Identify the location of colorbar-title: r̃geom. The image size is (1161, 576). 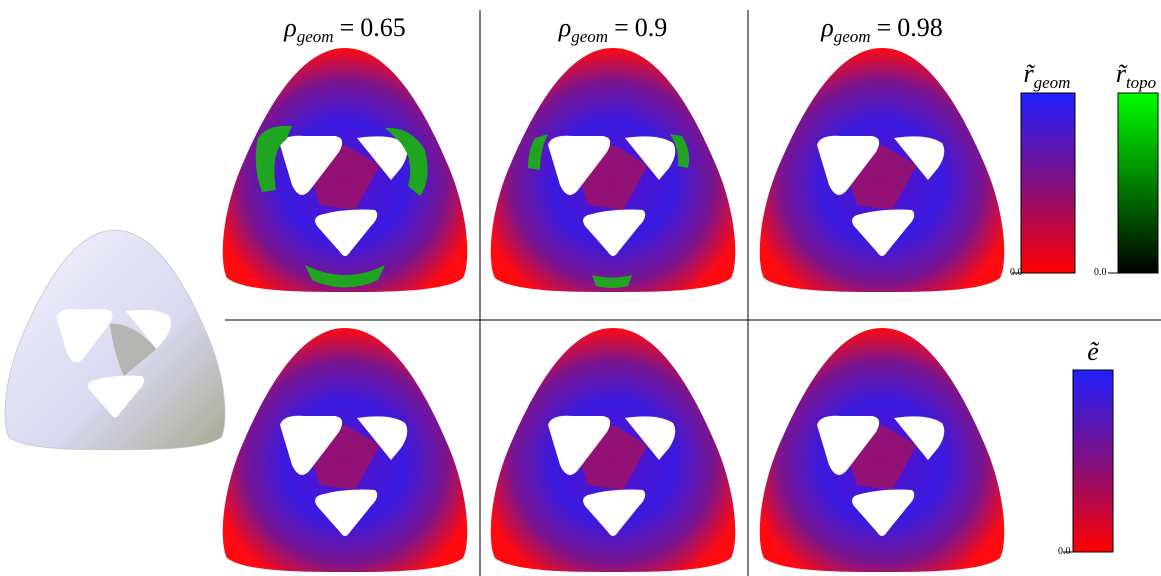
(1047, 75).